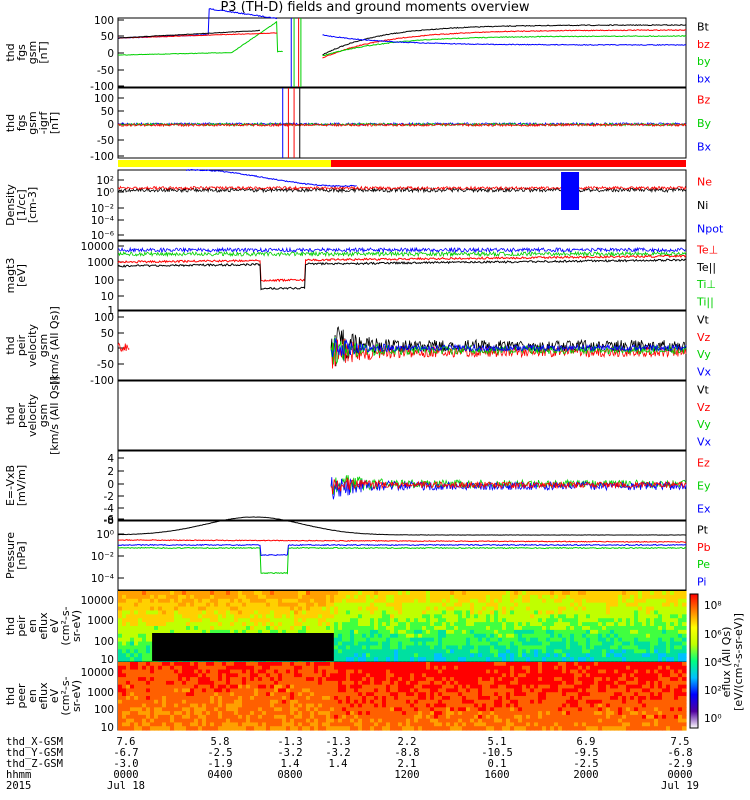 Image resolution: width=750 pixels, height=800 pixels. Describe the element at coordinates (54, 415) in the screenshot. I see `ylabel-p6-4: [km/s (All Qs)]` at that location.